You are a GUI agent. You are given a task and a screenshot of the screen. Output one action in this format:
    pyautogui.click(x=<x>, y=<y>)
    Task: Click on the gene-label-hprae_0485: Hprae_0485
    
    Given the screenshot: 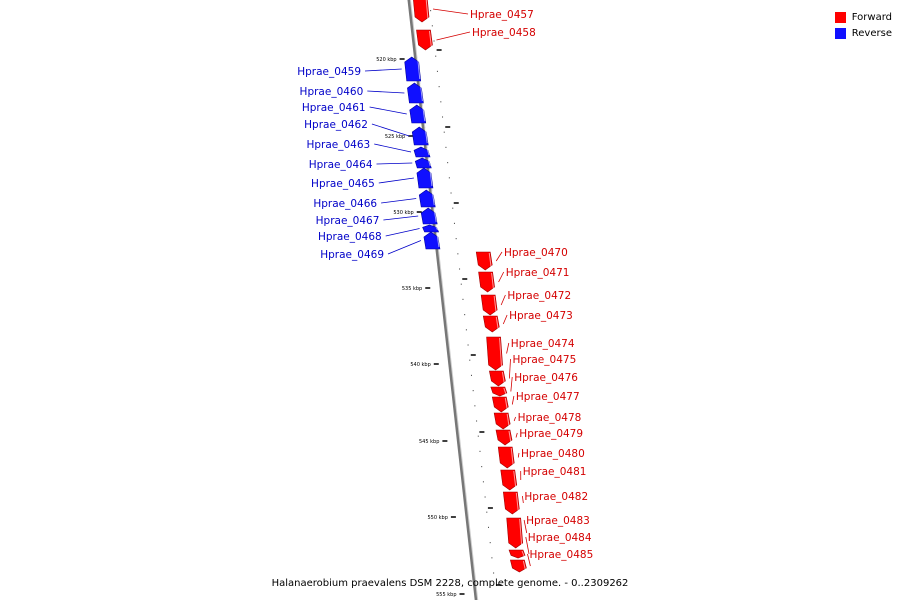 What is the action you would take?
    pyautogui.click(x=562, y=555)
    